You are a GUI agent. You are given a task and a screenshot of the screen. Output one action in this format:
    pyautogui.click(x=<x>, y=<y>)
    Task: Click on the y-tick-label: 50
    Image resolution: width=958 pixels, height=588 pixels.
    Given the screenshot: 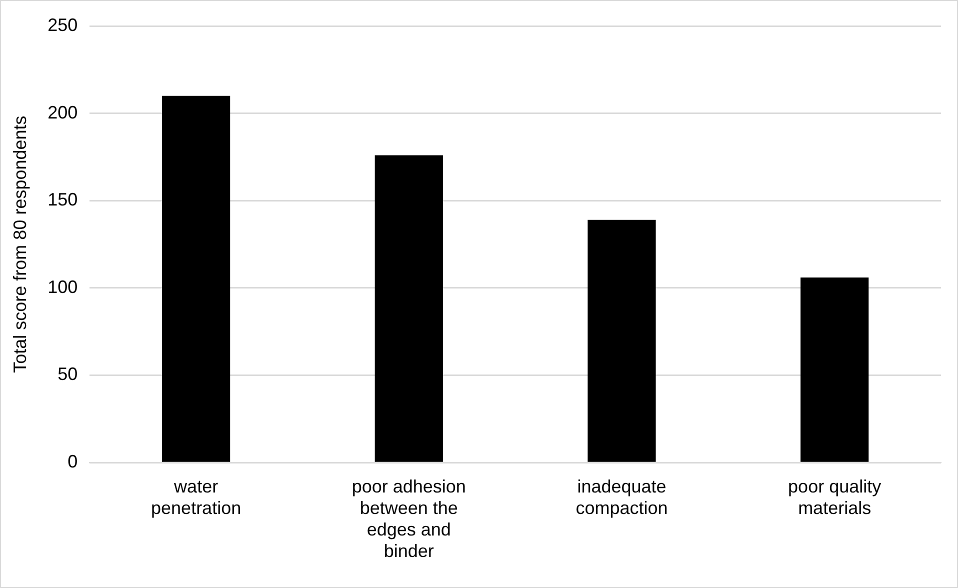 What is the action you would take?
    pyautogui.click(x=68, y=374)
    